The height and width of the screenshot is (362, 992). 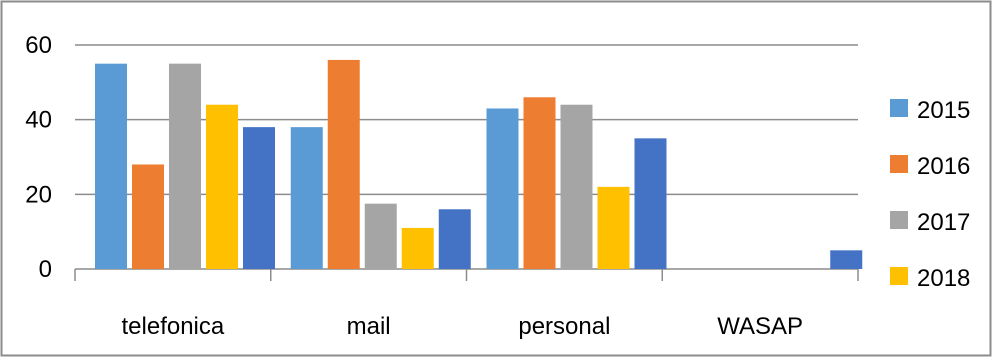 I want to click on bar-2017-personal, so click(x=576, y=186).